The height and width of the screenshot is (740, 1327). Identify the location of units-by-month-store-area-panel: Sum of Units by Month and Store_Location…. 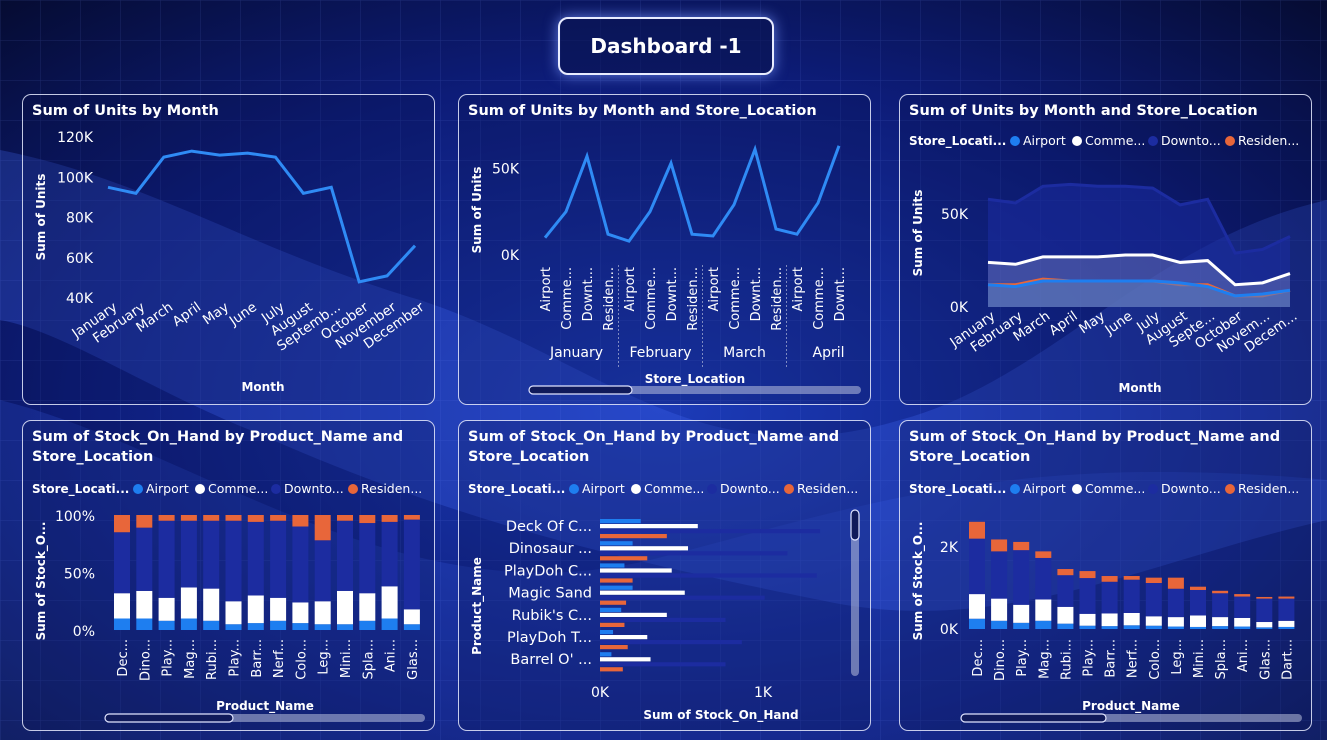
(1105, 249).